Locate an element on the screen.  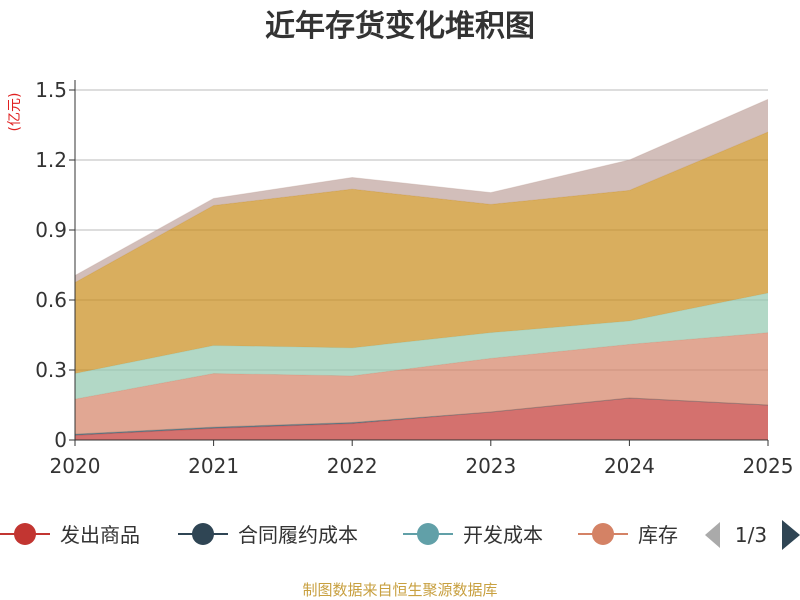
legend-pager: 1/3 is located at coordinates (752, 535).